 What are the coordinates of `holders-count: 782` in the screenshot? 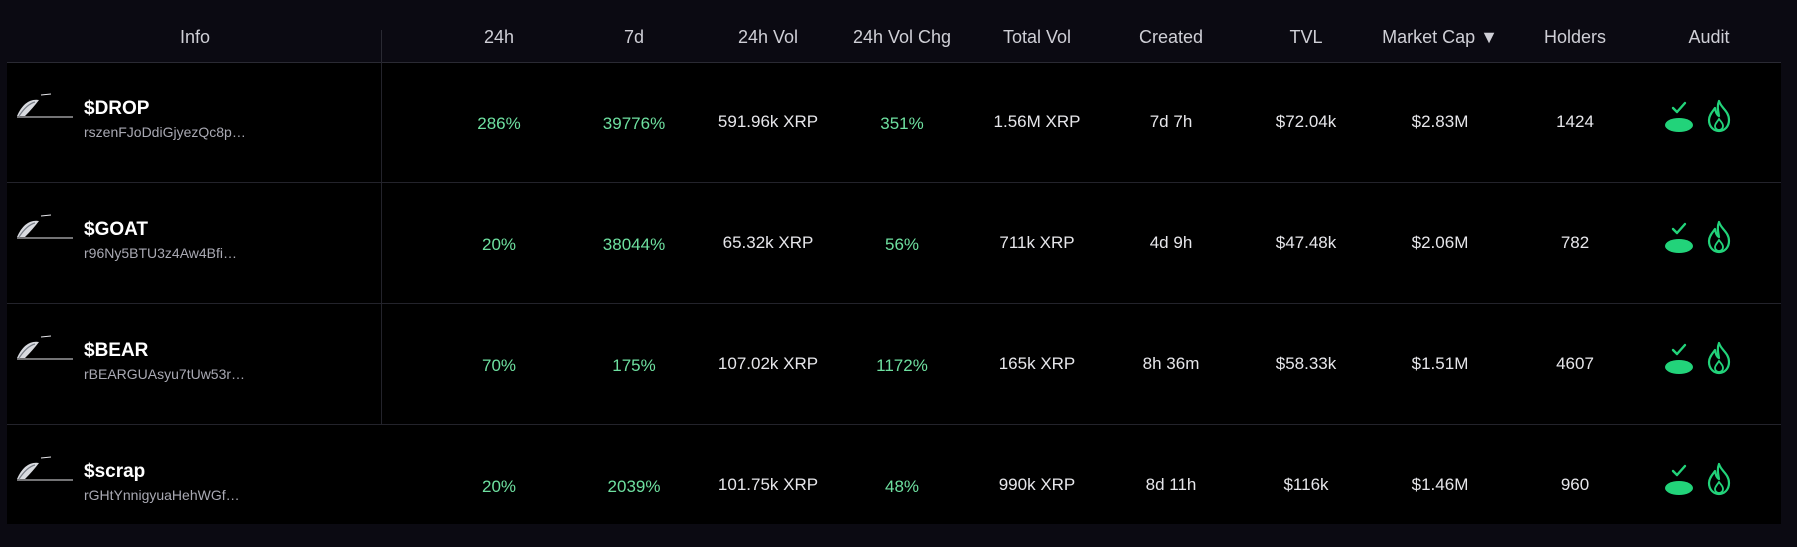 It's located at (1575, 242).